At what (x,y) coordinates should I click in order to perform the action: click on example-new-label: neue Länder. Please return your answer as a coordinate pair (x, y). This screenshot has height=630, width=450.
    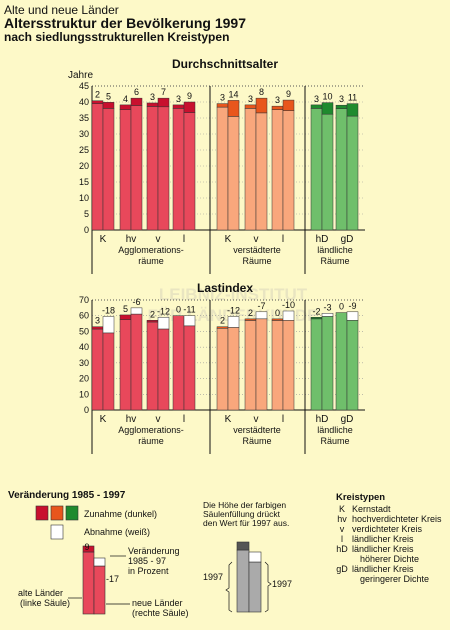
    Looking at the image, I should click on (157, 603).